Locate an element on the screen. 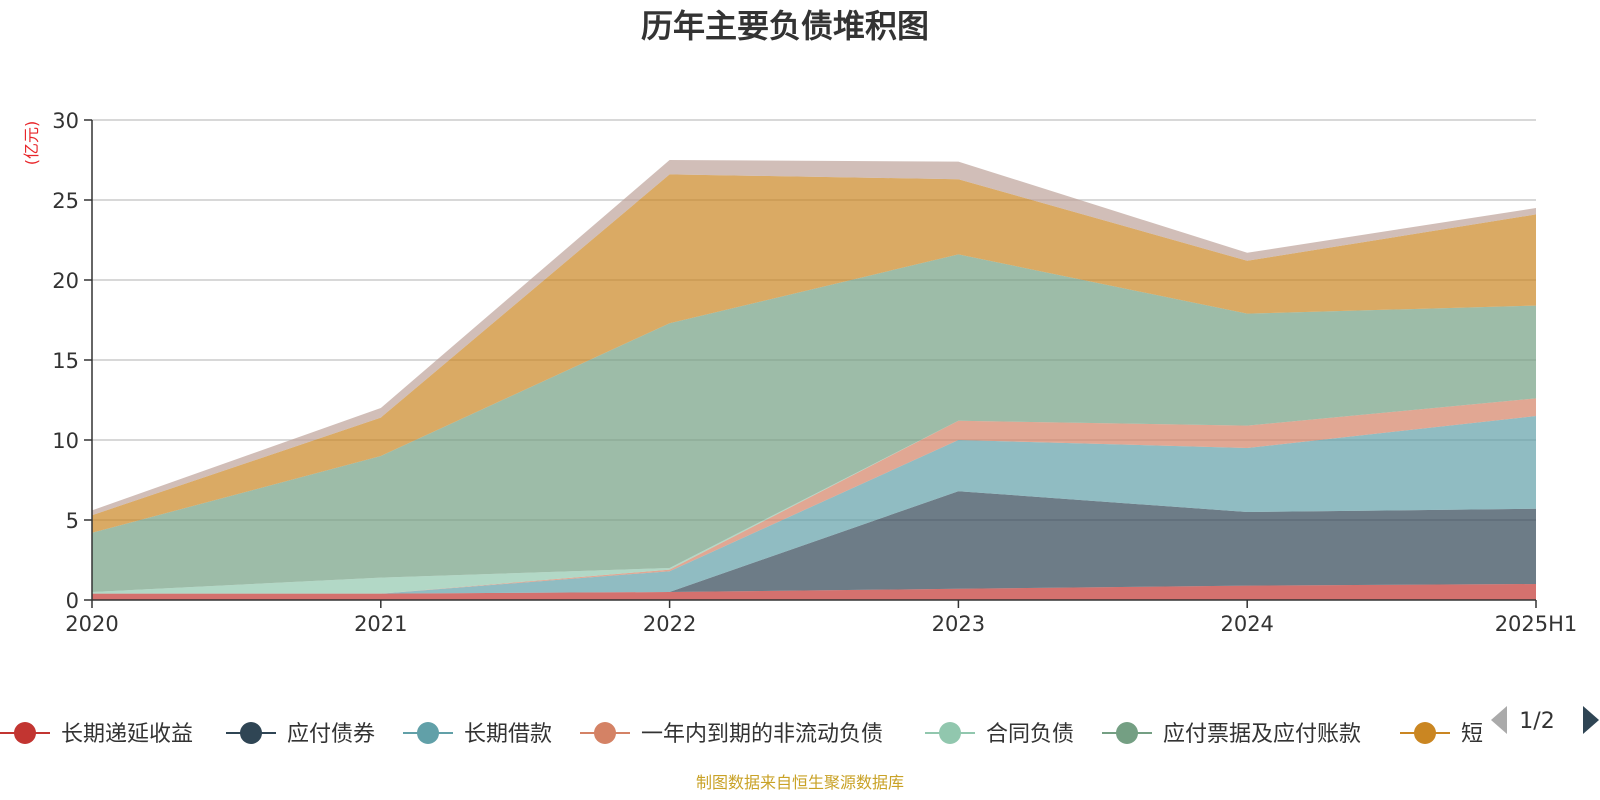 The image size is (1600, 800). prev-page-arrow-icon is located at coordinates (1499, 720).